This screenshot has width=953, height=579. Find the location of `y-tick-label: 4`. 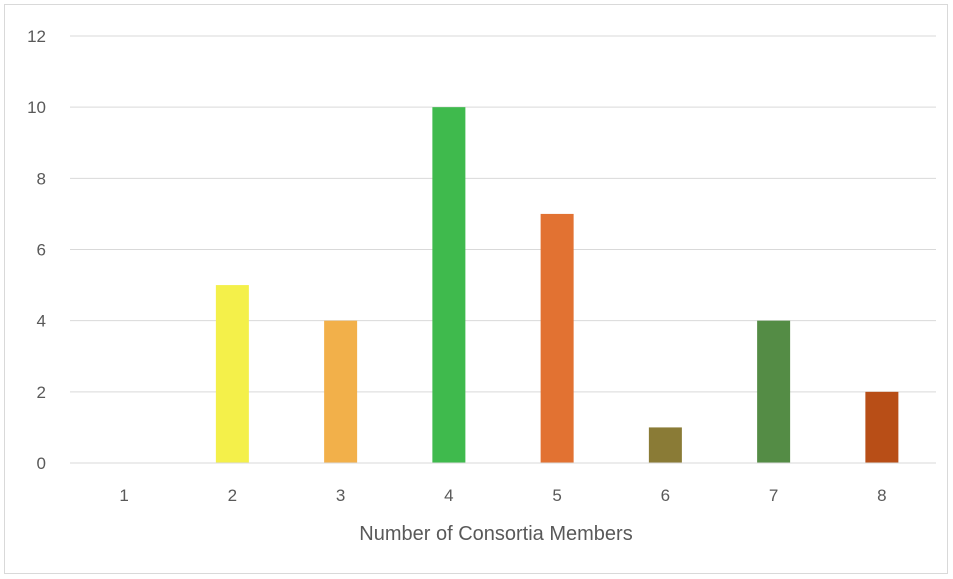

y-tick-label: 4 is located at coordinates (41, 321).